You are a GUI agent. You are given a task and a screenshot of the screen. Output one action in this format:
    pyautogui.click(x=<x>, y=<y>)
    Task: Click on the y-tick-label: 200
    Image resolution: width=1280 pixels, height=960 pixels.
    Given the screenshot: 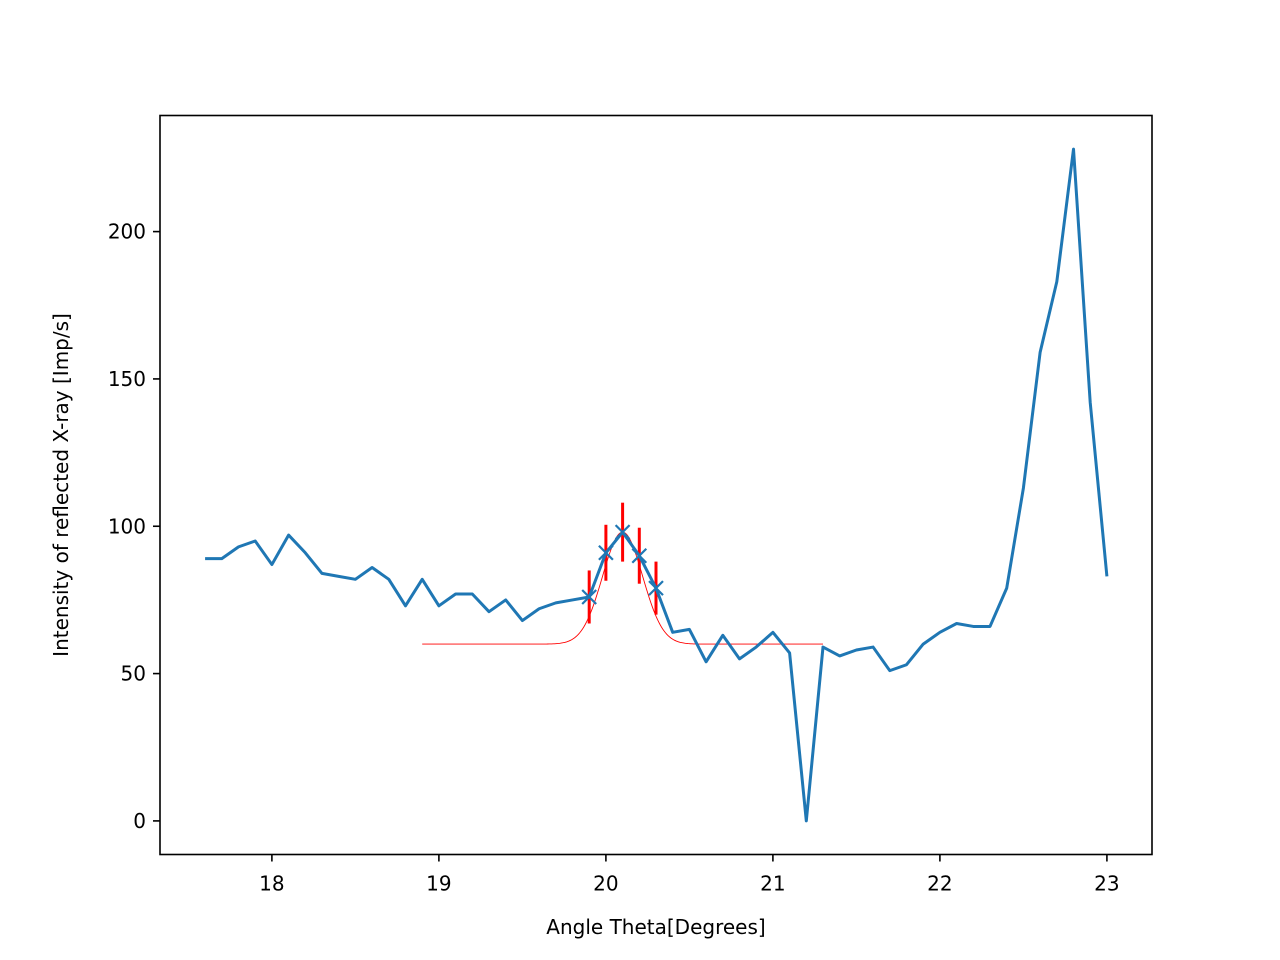 What is the action you would take?
    pyautogui.click(x=127, y=232)
    